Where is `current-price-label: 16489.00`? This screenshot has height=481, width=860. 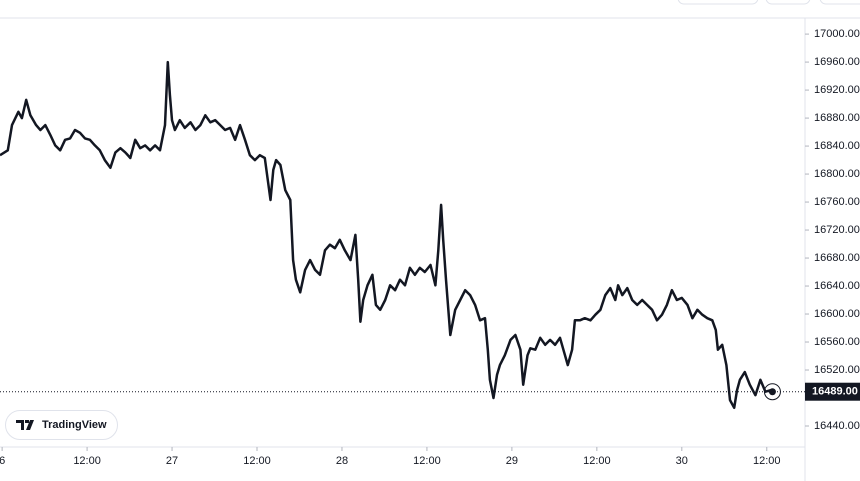
current-price-label: 16489.00 is located at coordinates (835, 392).